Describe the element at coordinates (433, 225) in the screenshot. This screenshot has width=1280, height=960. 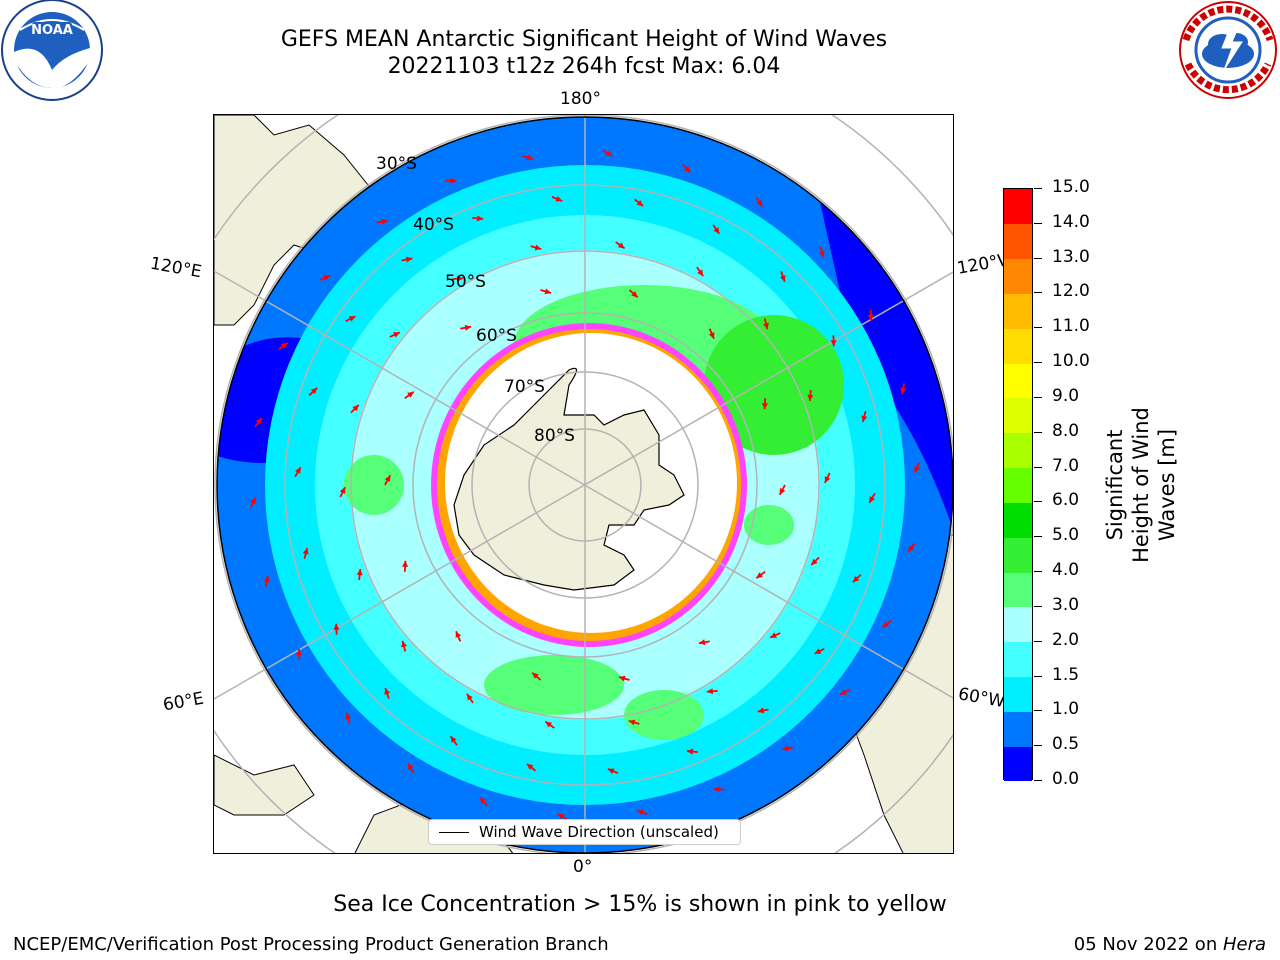
I see `lat-label-40s: 40°S` at that location.